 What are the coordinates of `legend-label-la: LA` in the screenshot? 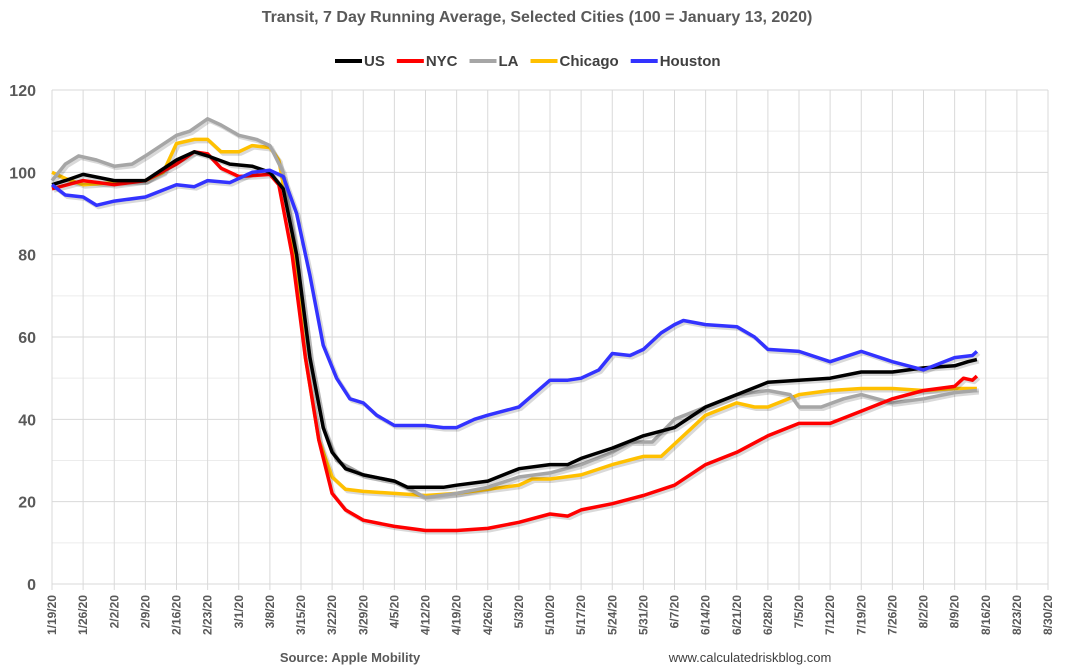 It's located at (509, 61).